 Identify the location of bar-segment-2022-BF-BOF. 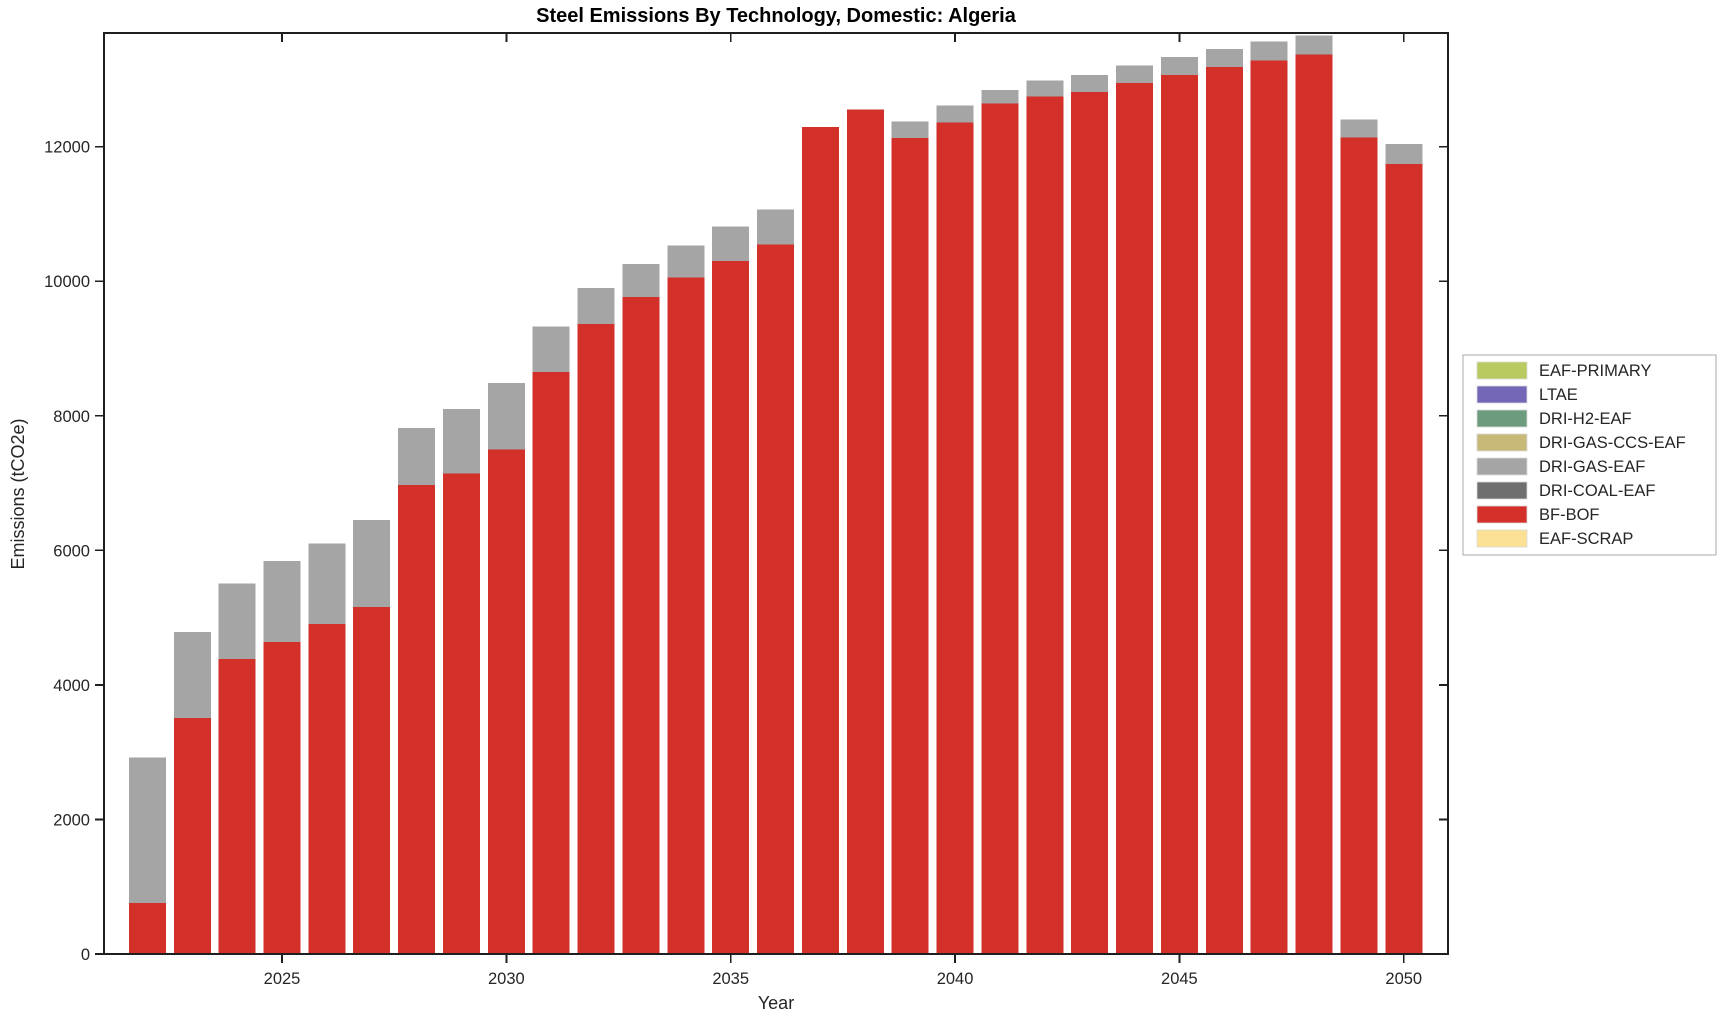
(147, 928).